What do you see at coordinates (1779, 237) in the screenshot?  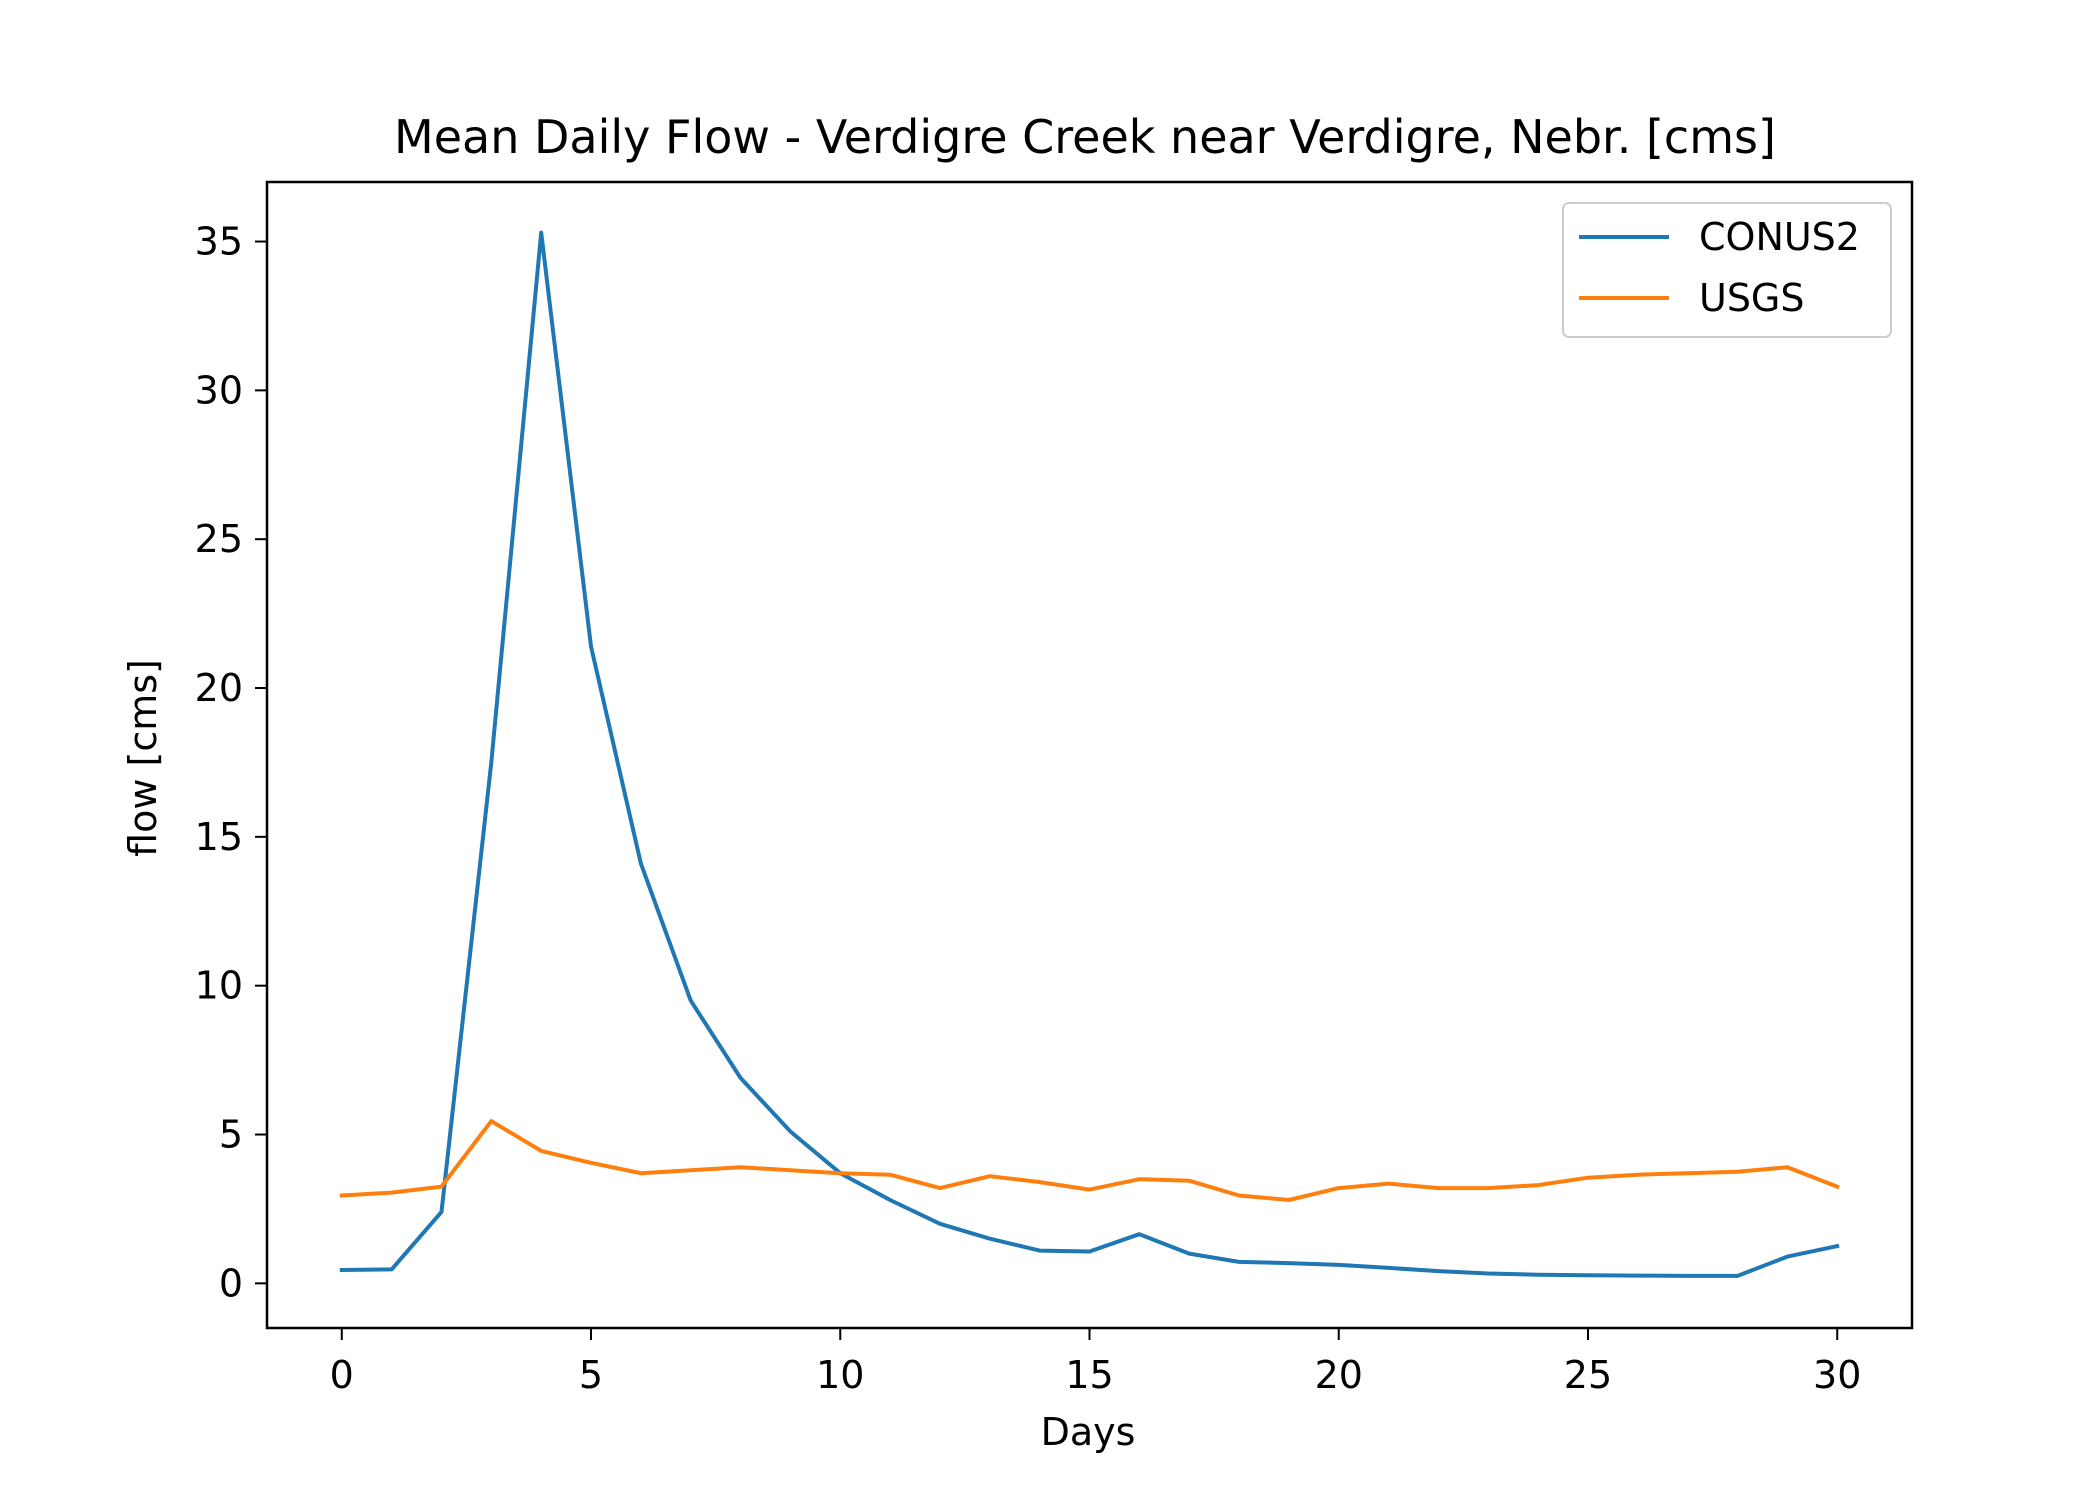 I see `legend-label-conus2: CONUS2` at bounding box center [1779, 237].